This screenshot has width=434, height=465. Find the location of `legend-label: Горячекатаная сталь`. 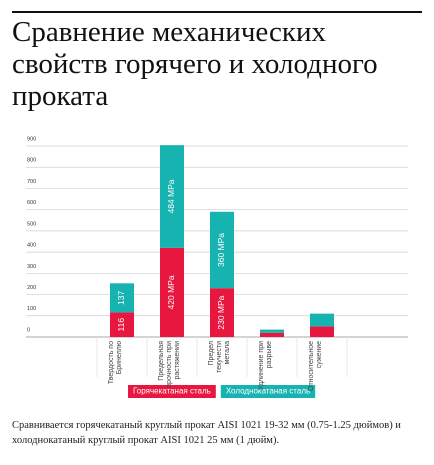

legend-label: Горячекатаная сталь is located at coordinates (172, 391).